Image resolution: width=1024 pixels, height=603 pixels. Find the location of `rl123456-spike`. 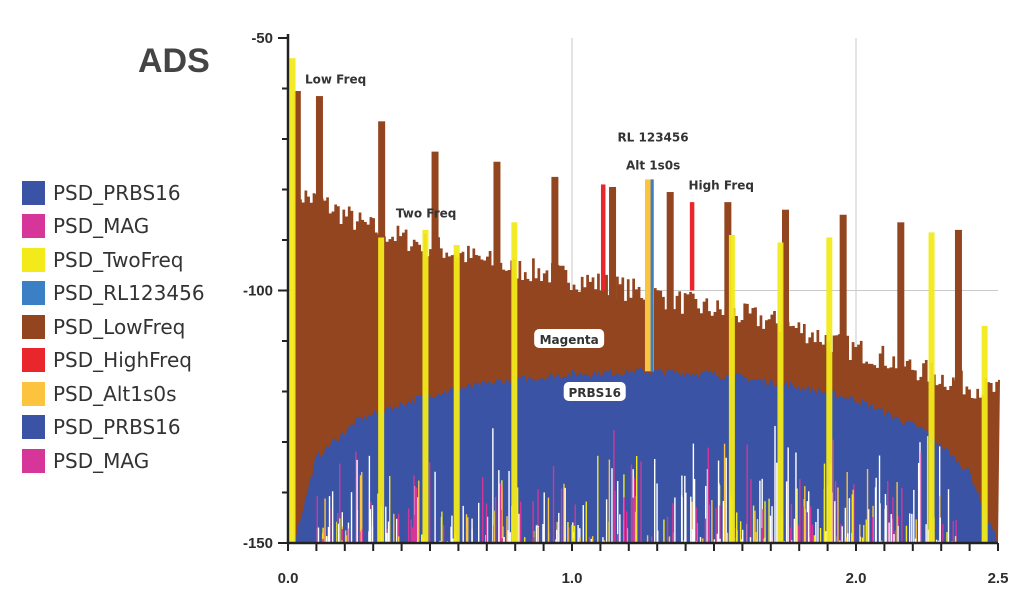

rl123456-spike is located at coordinates (652, 275).